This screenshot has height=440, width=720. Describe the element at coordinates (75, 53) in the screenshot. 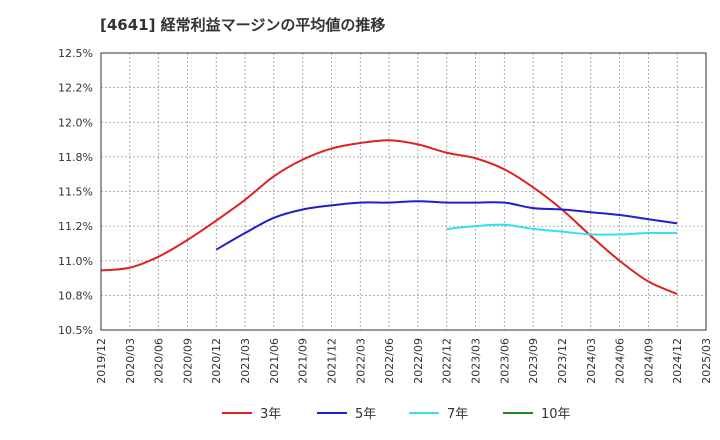

I see `y-tick-label: 12.5%` at that location.